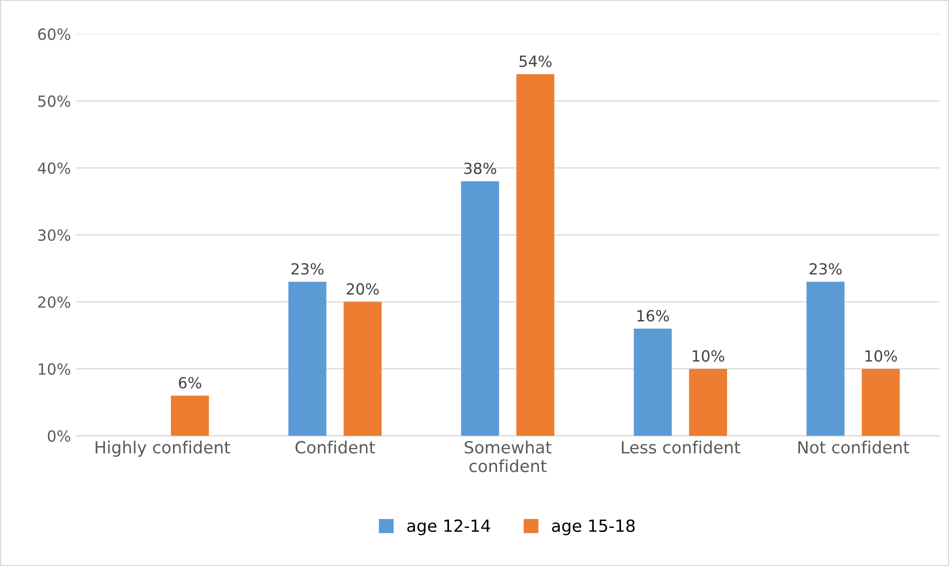  What do you see at coordinates (59, 436) in the screenshot?
I see `y-tick-label: 0%` at bounding box center [59, 436].